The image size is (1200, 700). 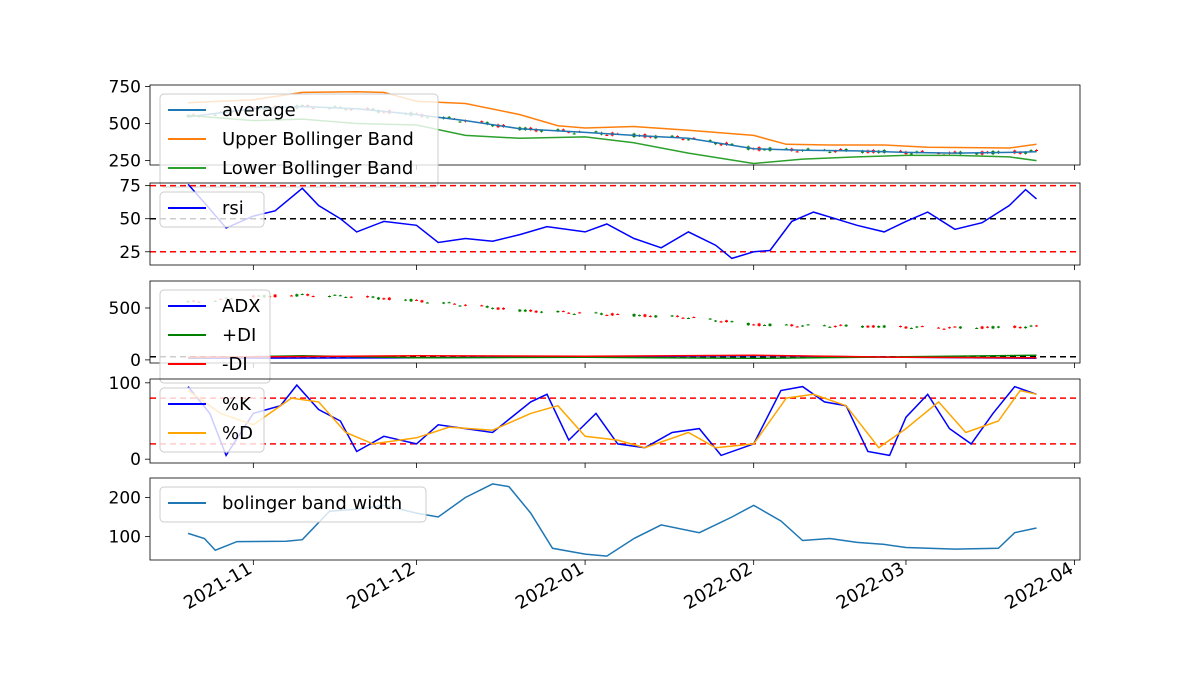 I want to click on stochastic-series-0-line, so click(x=612, y=420).